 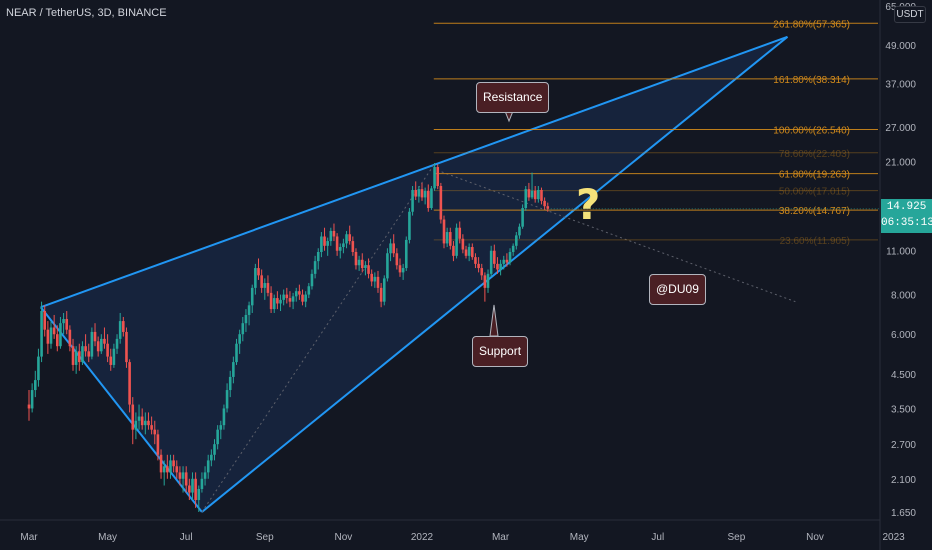 I want to click on symbol-title: NEAR / TetherUS, 3D, BINANCE, so click(x=86, y=13).